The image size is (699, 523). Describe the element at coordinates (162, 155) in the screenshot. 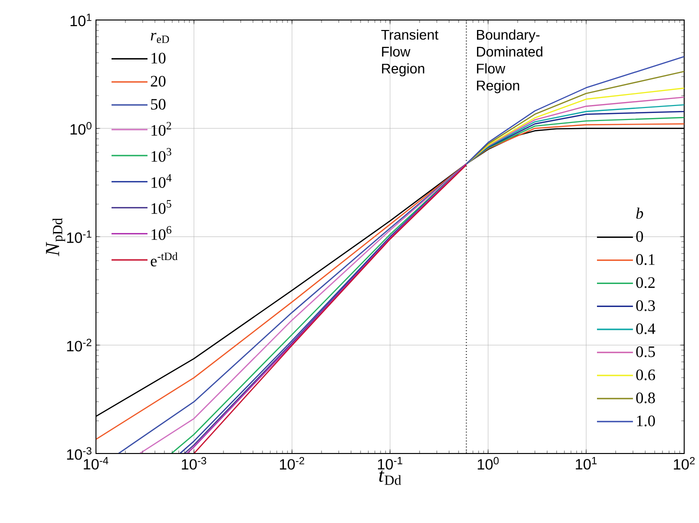

I see `legend-label: 10$^{3}$` at that location.